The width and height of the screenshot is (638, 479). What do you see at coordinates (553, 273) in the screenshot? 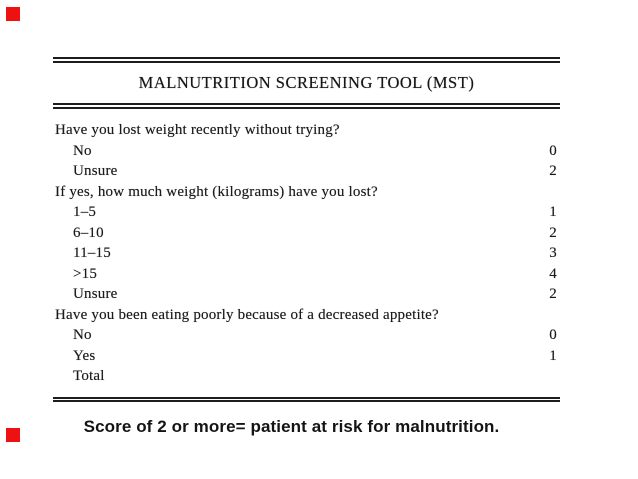
I see `row-score: 4` at bounding box center [553, 273].